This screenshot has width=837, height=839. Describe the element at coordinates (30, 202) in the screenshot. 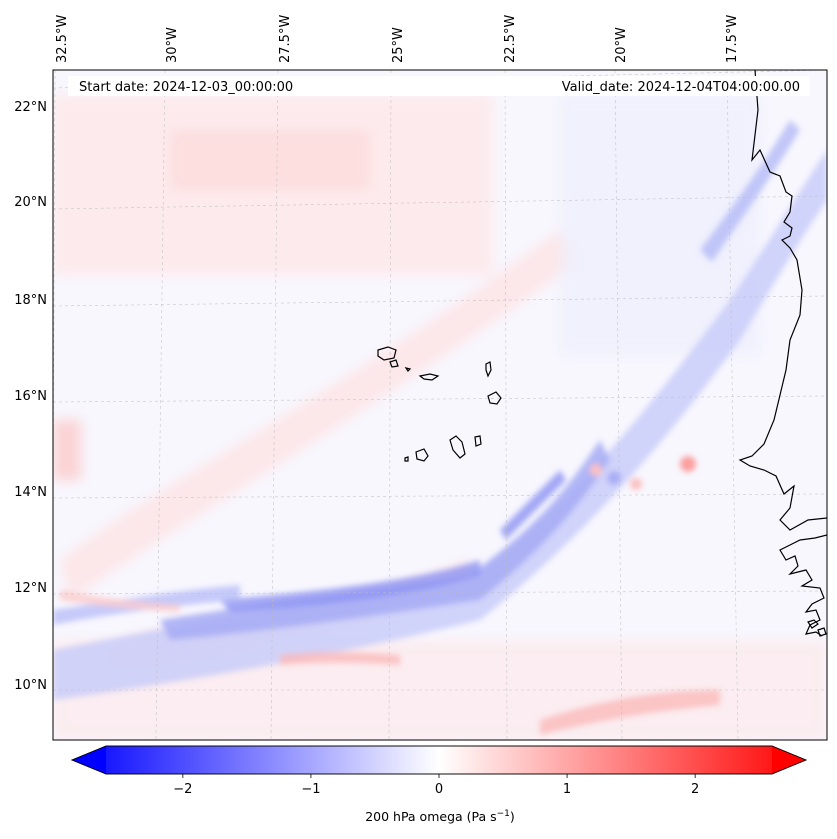

I see `lat-label: 20°N` at that location.